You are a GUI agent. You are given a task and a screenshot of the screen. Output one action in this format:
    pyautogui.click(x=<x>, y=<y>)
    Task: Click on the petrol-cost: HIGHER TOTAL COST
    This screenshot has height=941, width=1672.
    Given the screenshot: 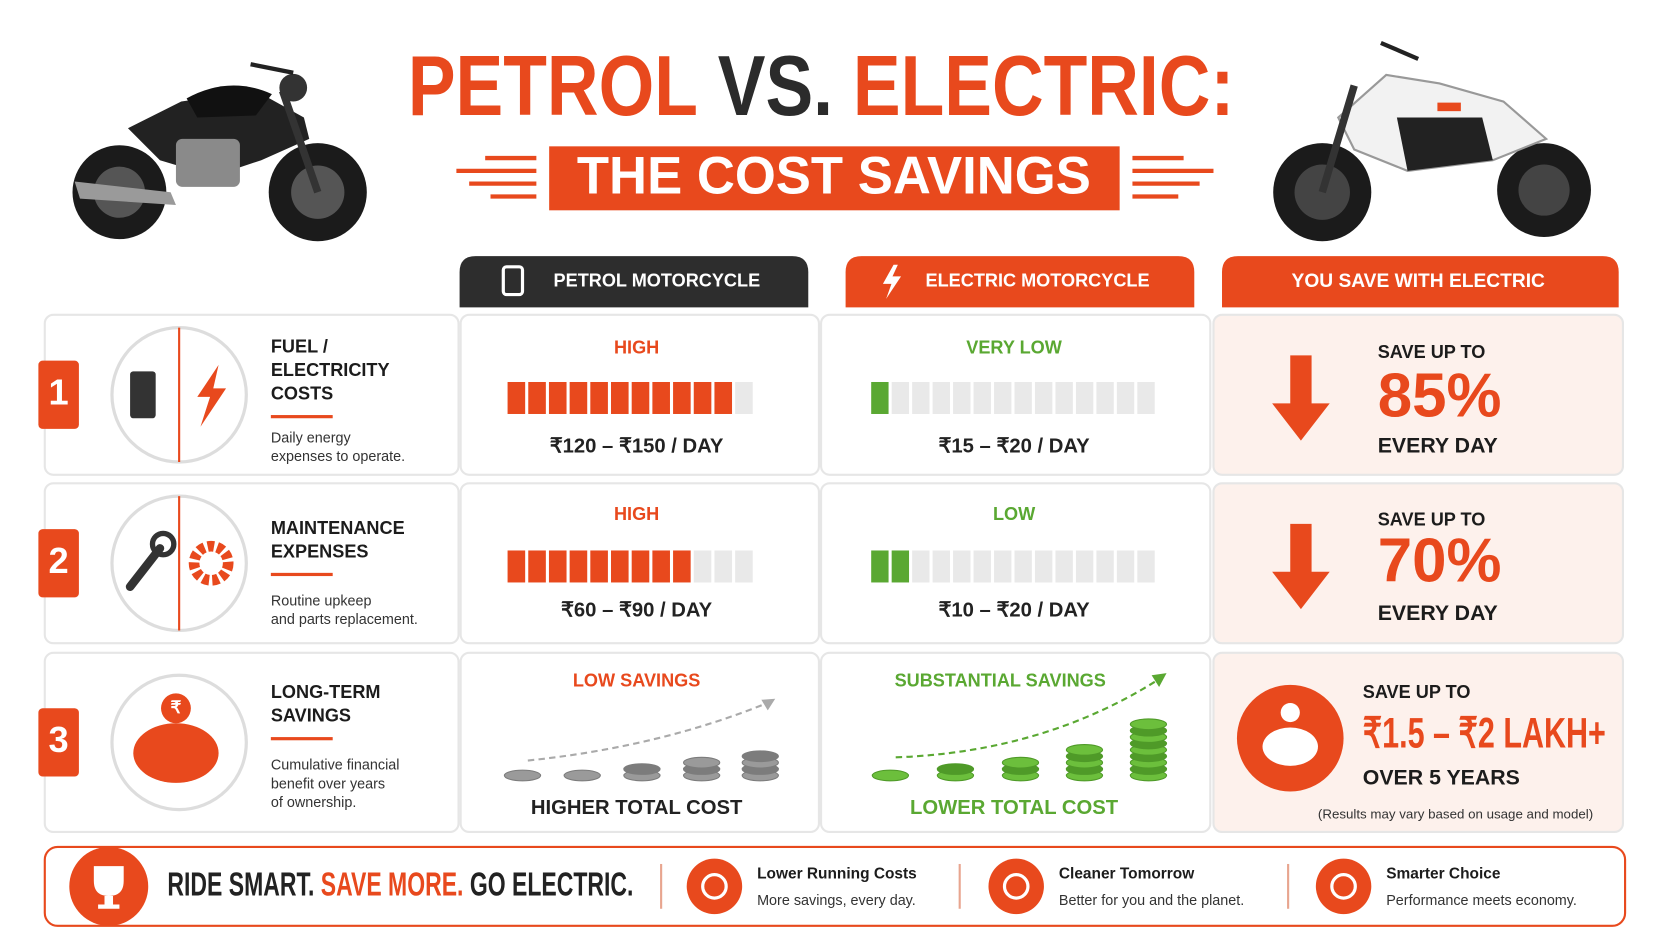 What is the action you would take?
    pyautogui.click(x=637, y=808)
    